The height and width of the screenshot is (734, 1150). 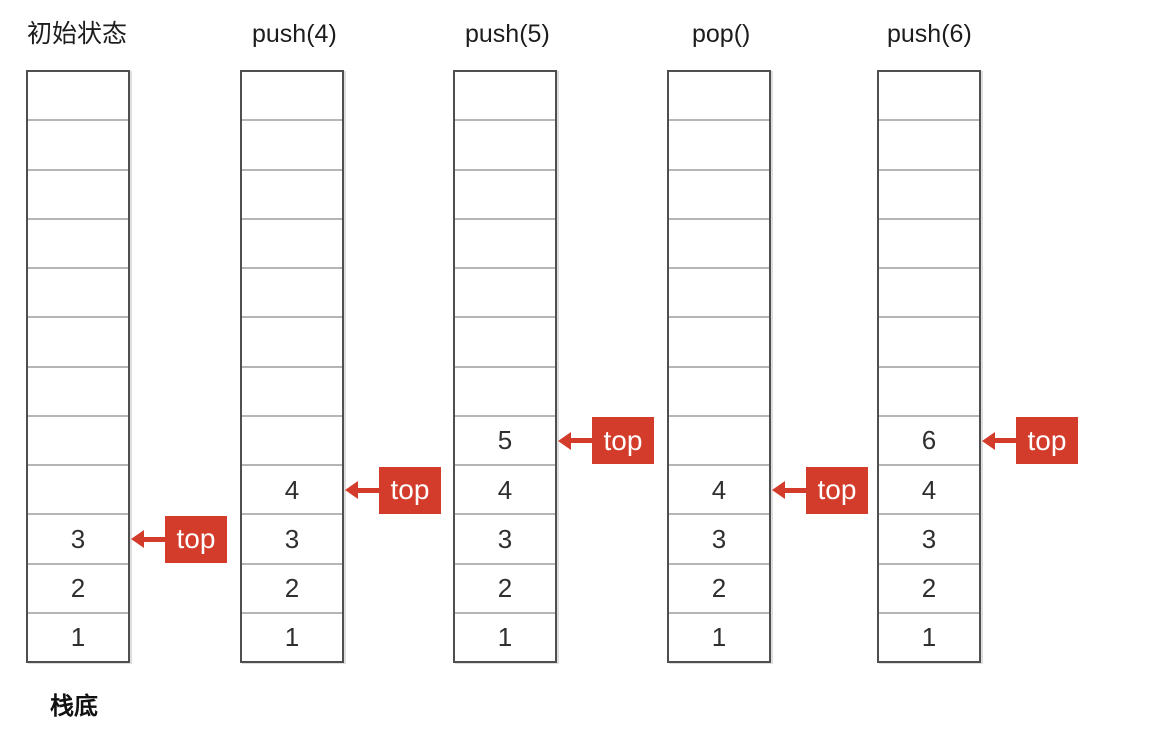 I want to click on stack-cell: 6, so click(x=929, y=441).